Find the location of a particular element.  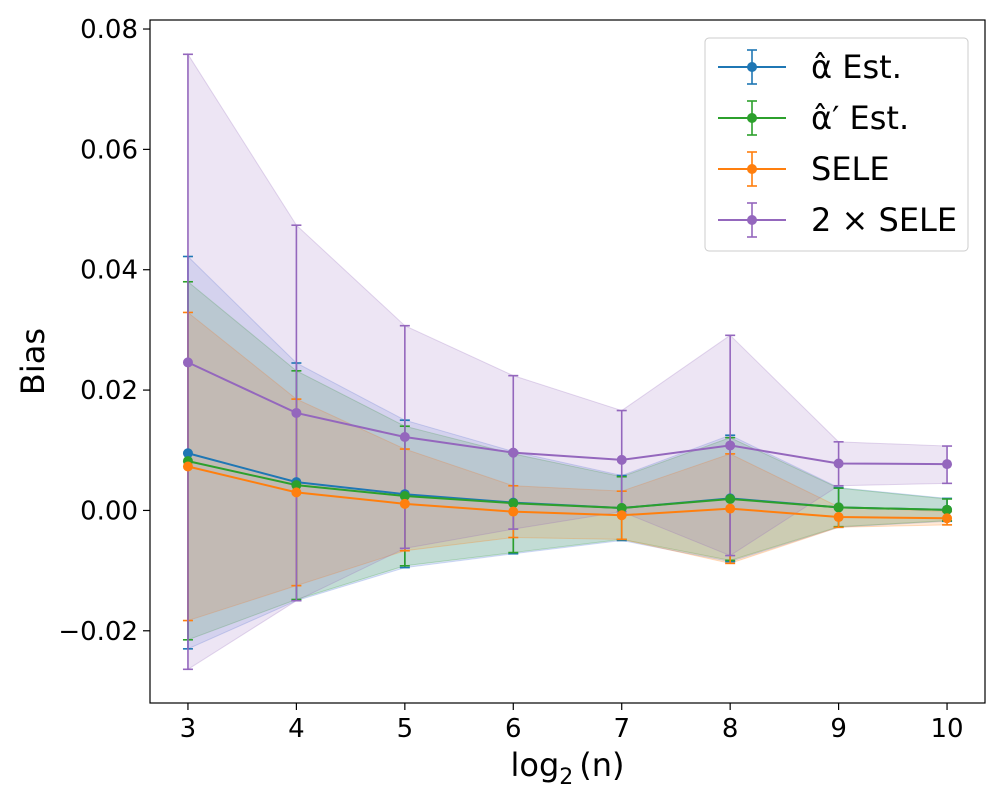

x-tick-label: 7 is located at coordinates (621, 729).